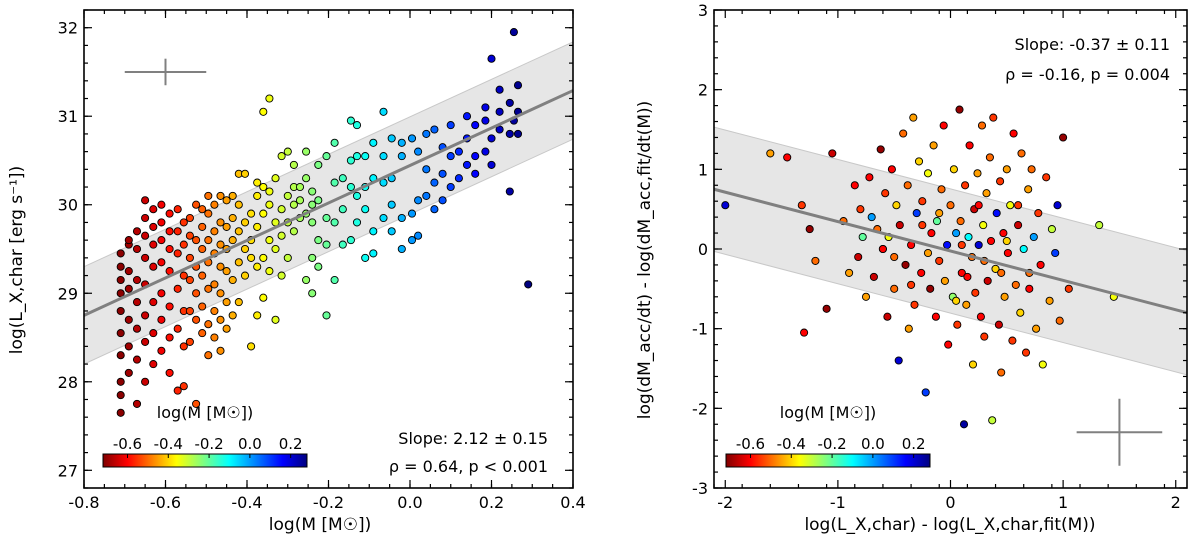 The height and width of the screenshot is (537, 1200). Describe the element at coordinates (949, 525) in the screenshot. I see `x-axis-label: log(L_X,char) - log(L_X,char,fit(M))` at that location.